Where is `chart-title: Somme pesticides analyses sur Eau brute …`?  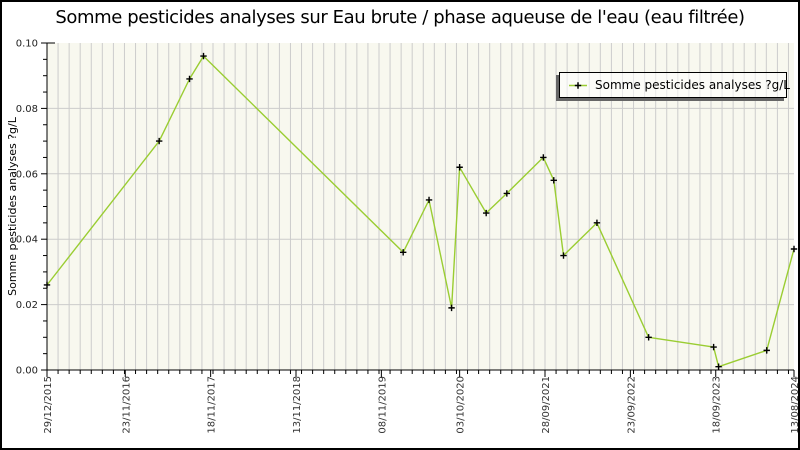
chart-title: Somme pesticides analyses sur Eau brute … is located at coordinates (400, 17).